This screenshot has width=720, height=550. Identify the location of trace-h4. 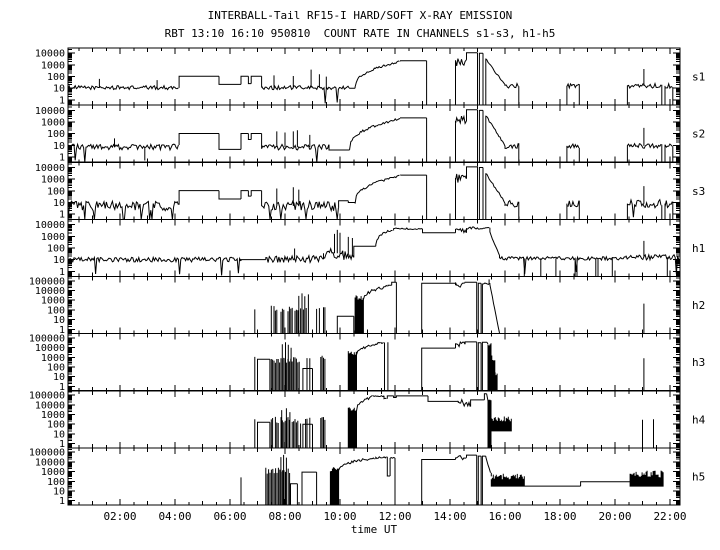
(454, 420).